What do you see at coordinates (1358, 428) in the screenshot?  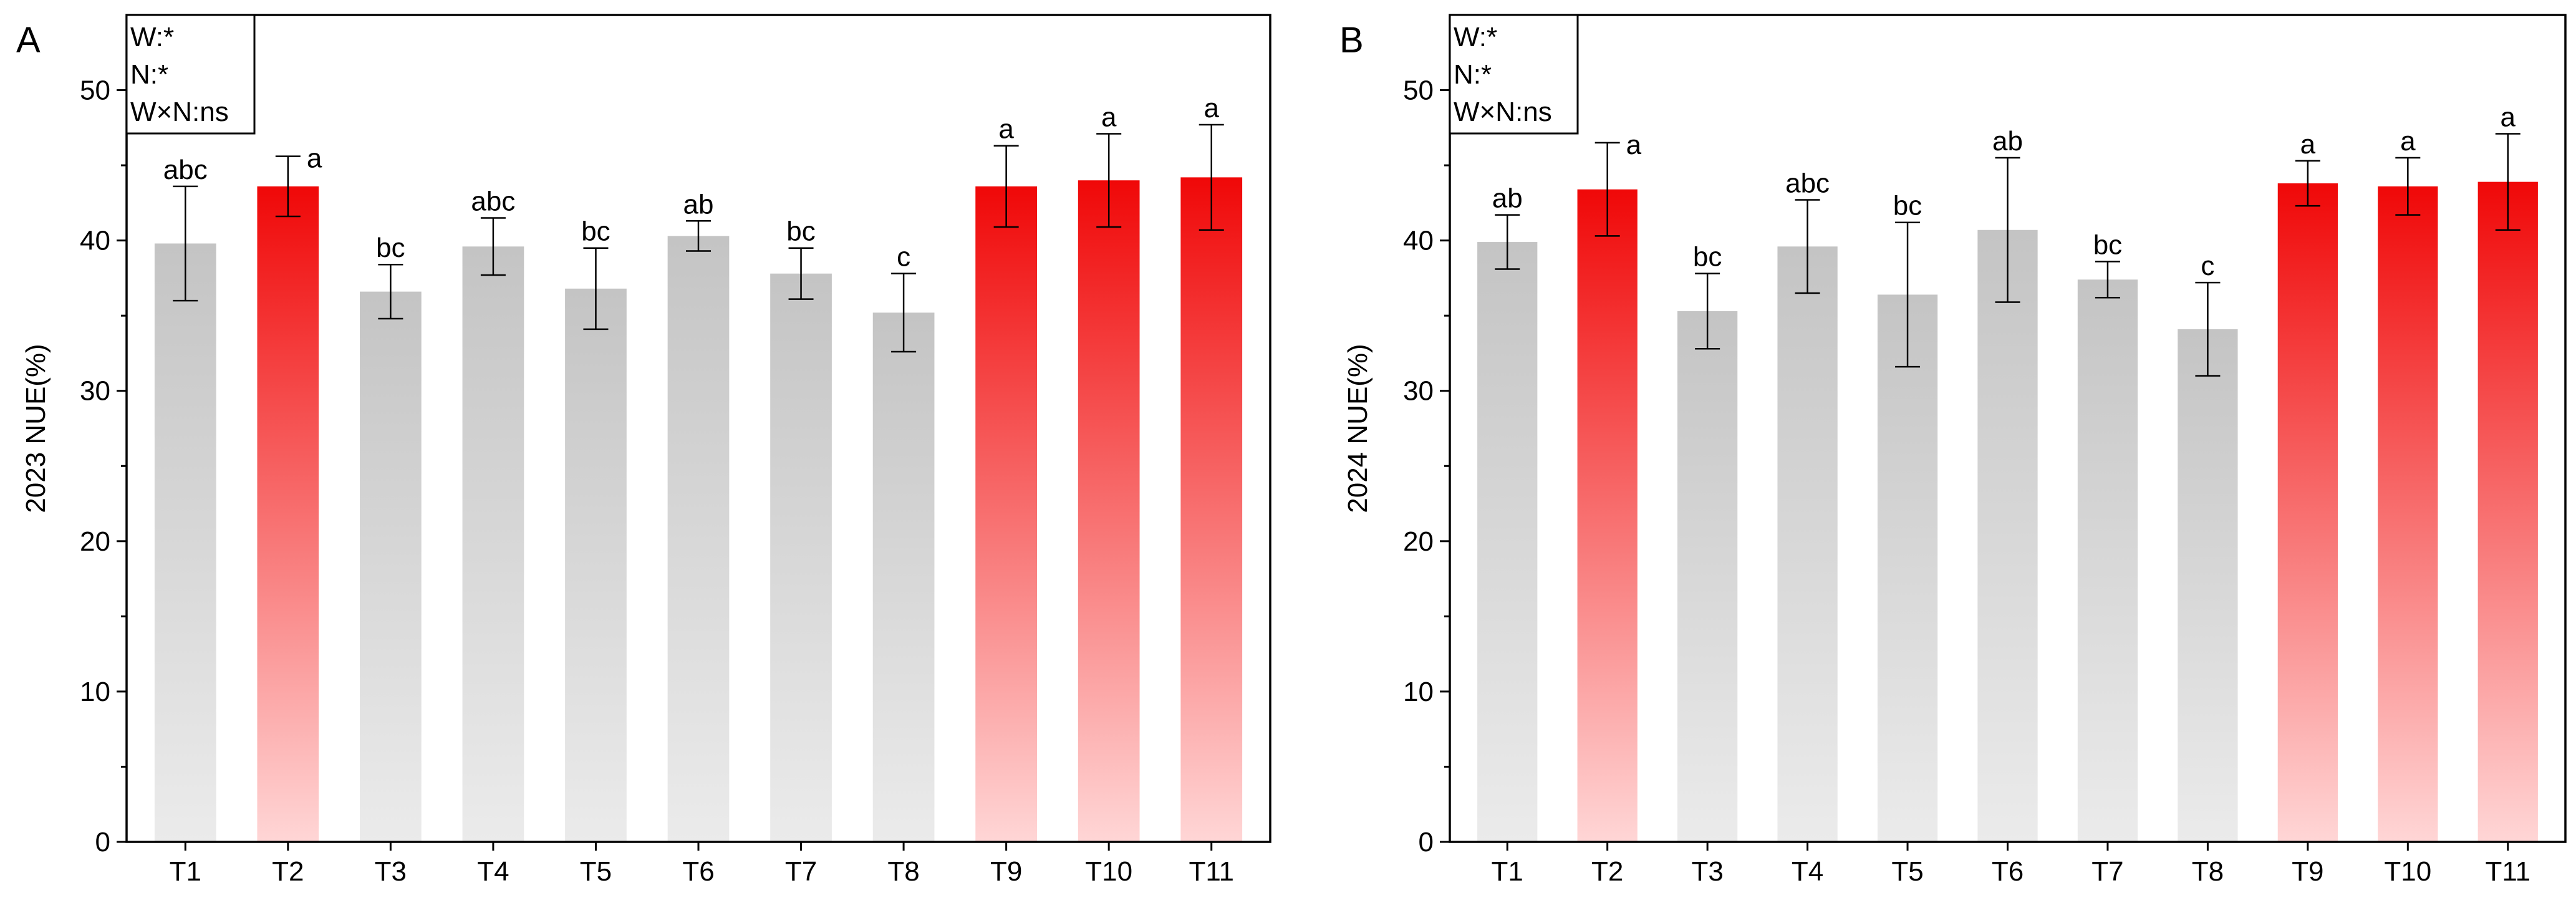 I see `y-axis-title: 2024 NUE(%)` at bounding box center [1358, 428].